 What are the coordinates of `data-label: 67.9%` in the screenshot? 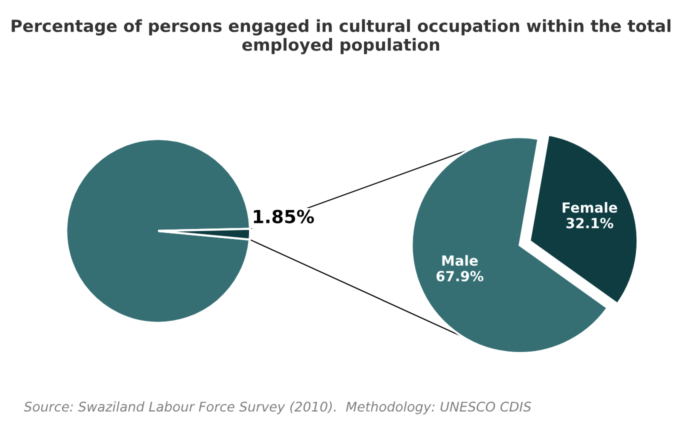 It's located at (460, 276).